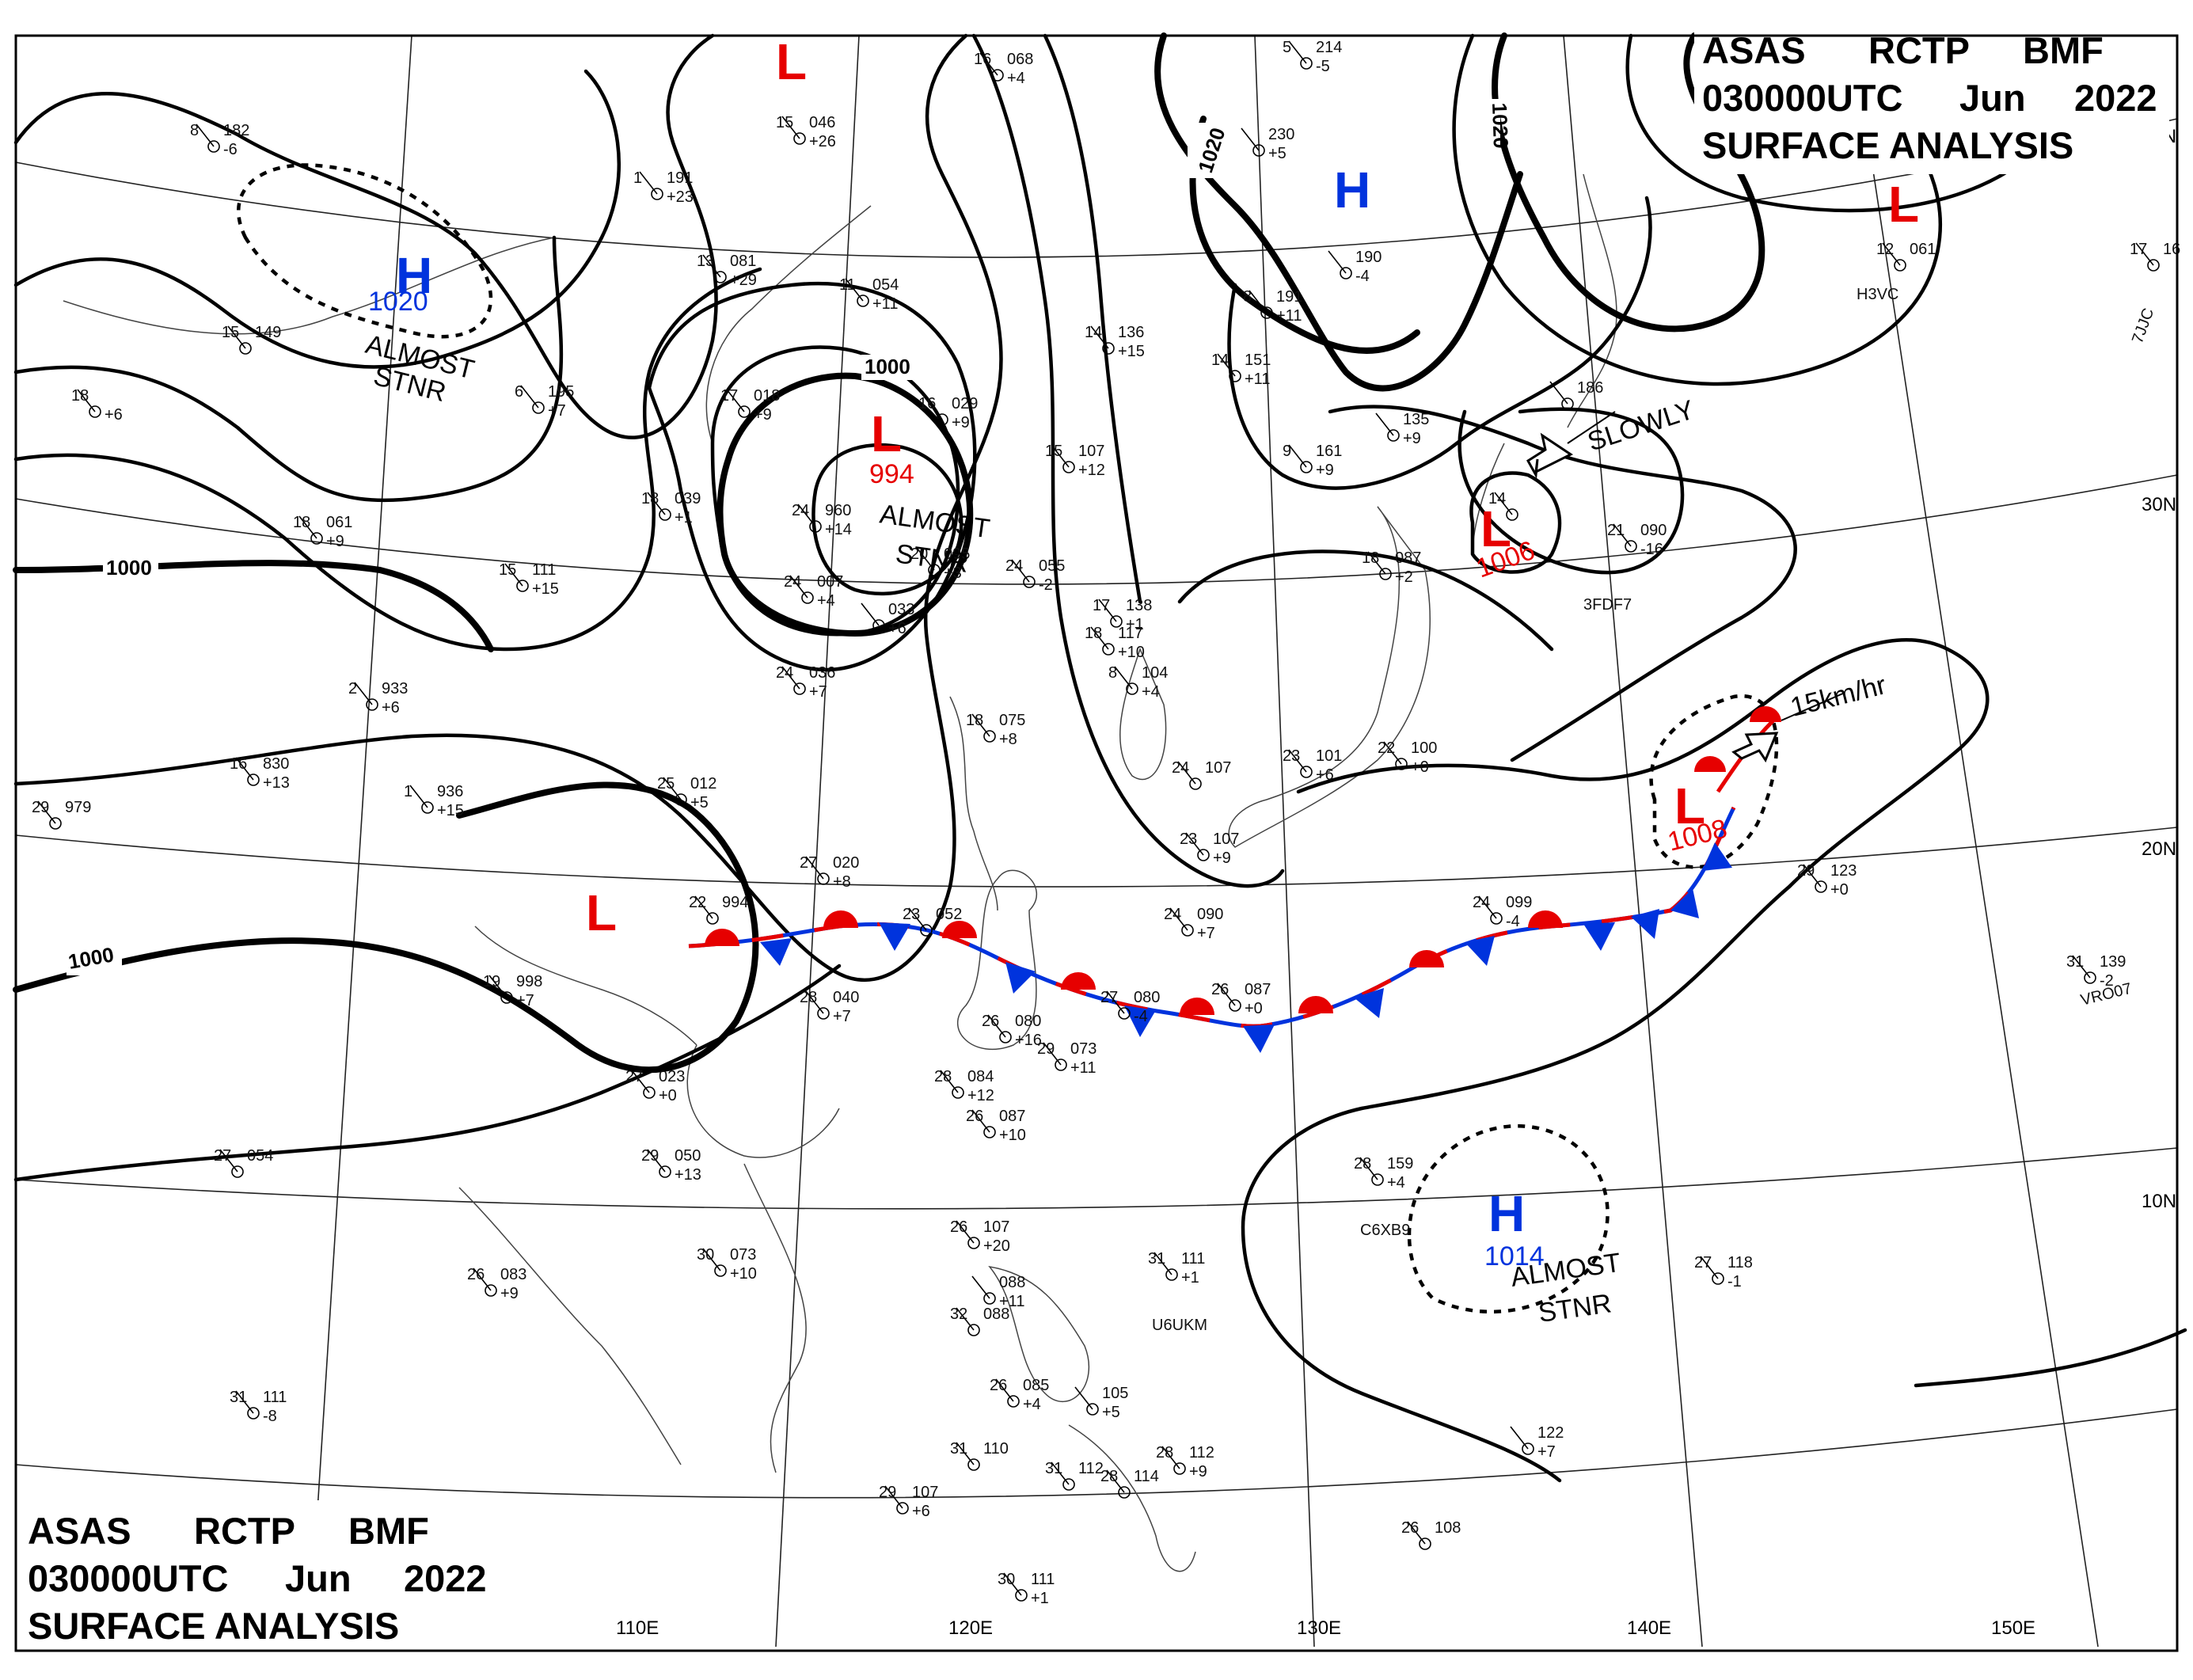  I want to click on station-temperature: 16, so click(239, 764).